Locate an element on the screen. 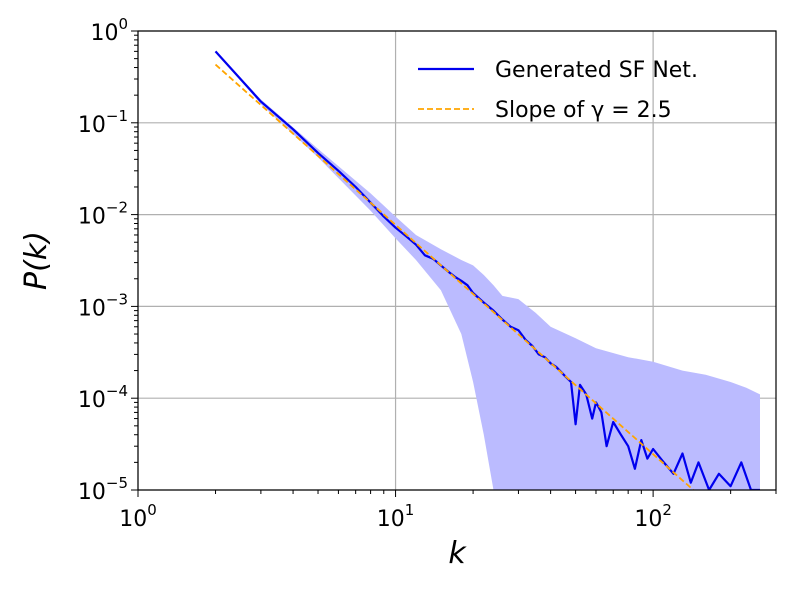  y-tick-label: 10⁻² is located at coordinates (103, 214).